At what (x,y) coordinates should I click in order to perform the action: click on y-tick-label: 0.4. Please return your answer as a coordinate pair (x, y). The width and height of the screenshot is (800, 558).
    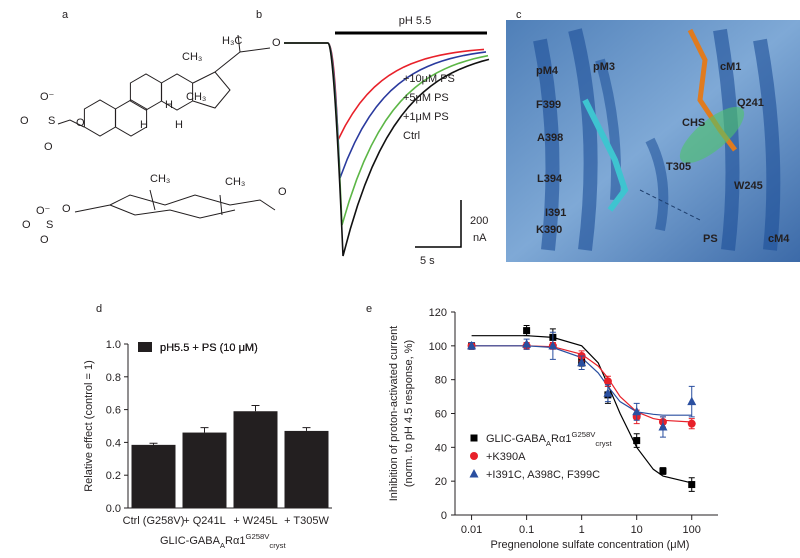
    Looking at the image, I should click on (113, 443).